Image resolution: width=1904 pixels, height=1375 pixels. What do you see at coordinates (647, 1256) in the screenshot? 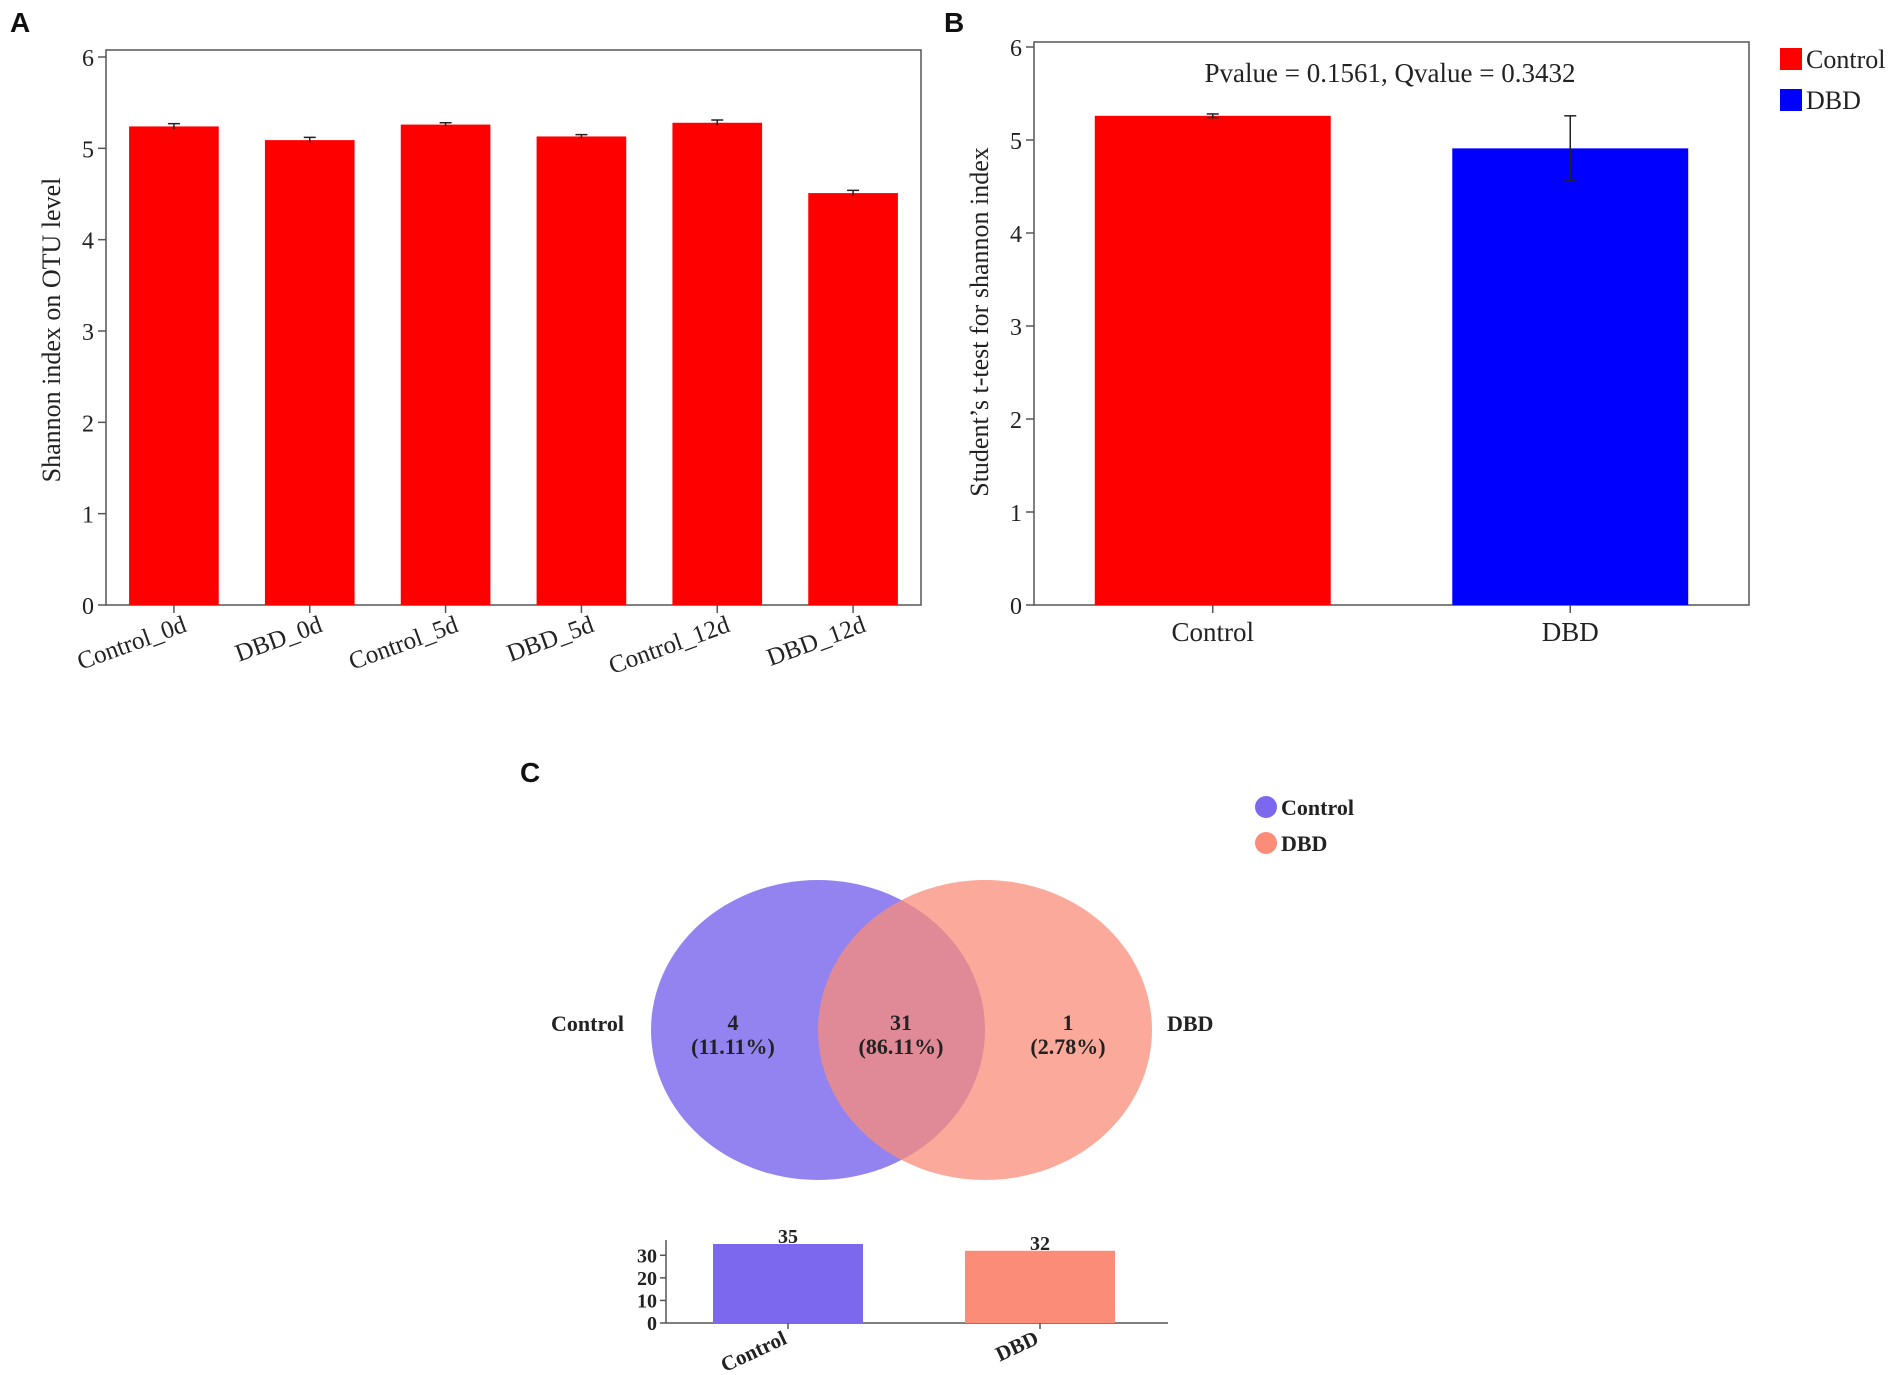
I see `panel-c-ytick-label: 30` at bounding box center [647, 1256].